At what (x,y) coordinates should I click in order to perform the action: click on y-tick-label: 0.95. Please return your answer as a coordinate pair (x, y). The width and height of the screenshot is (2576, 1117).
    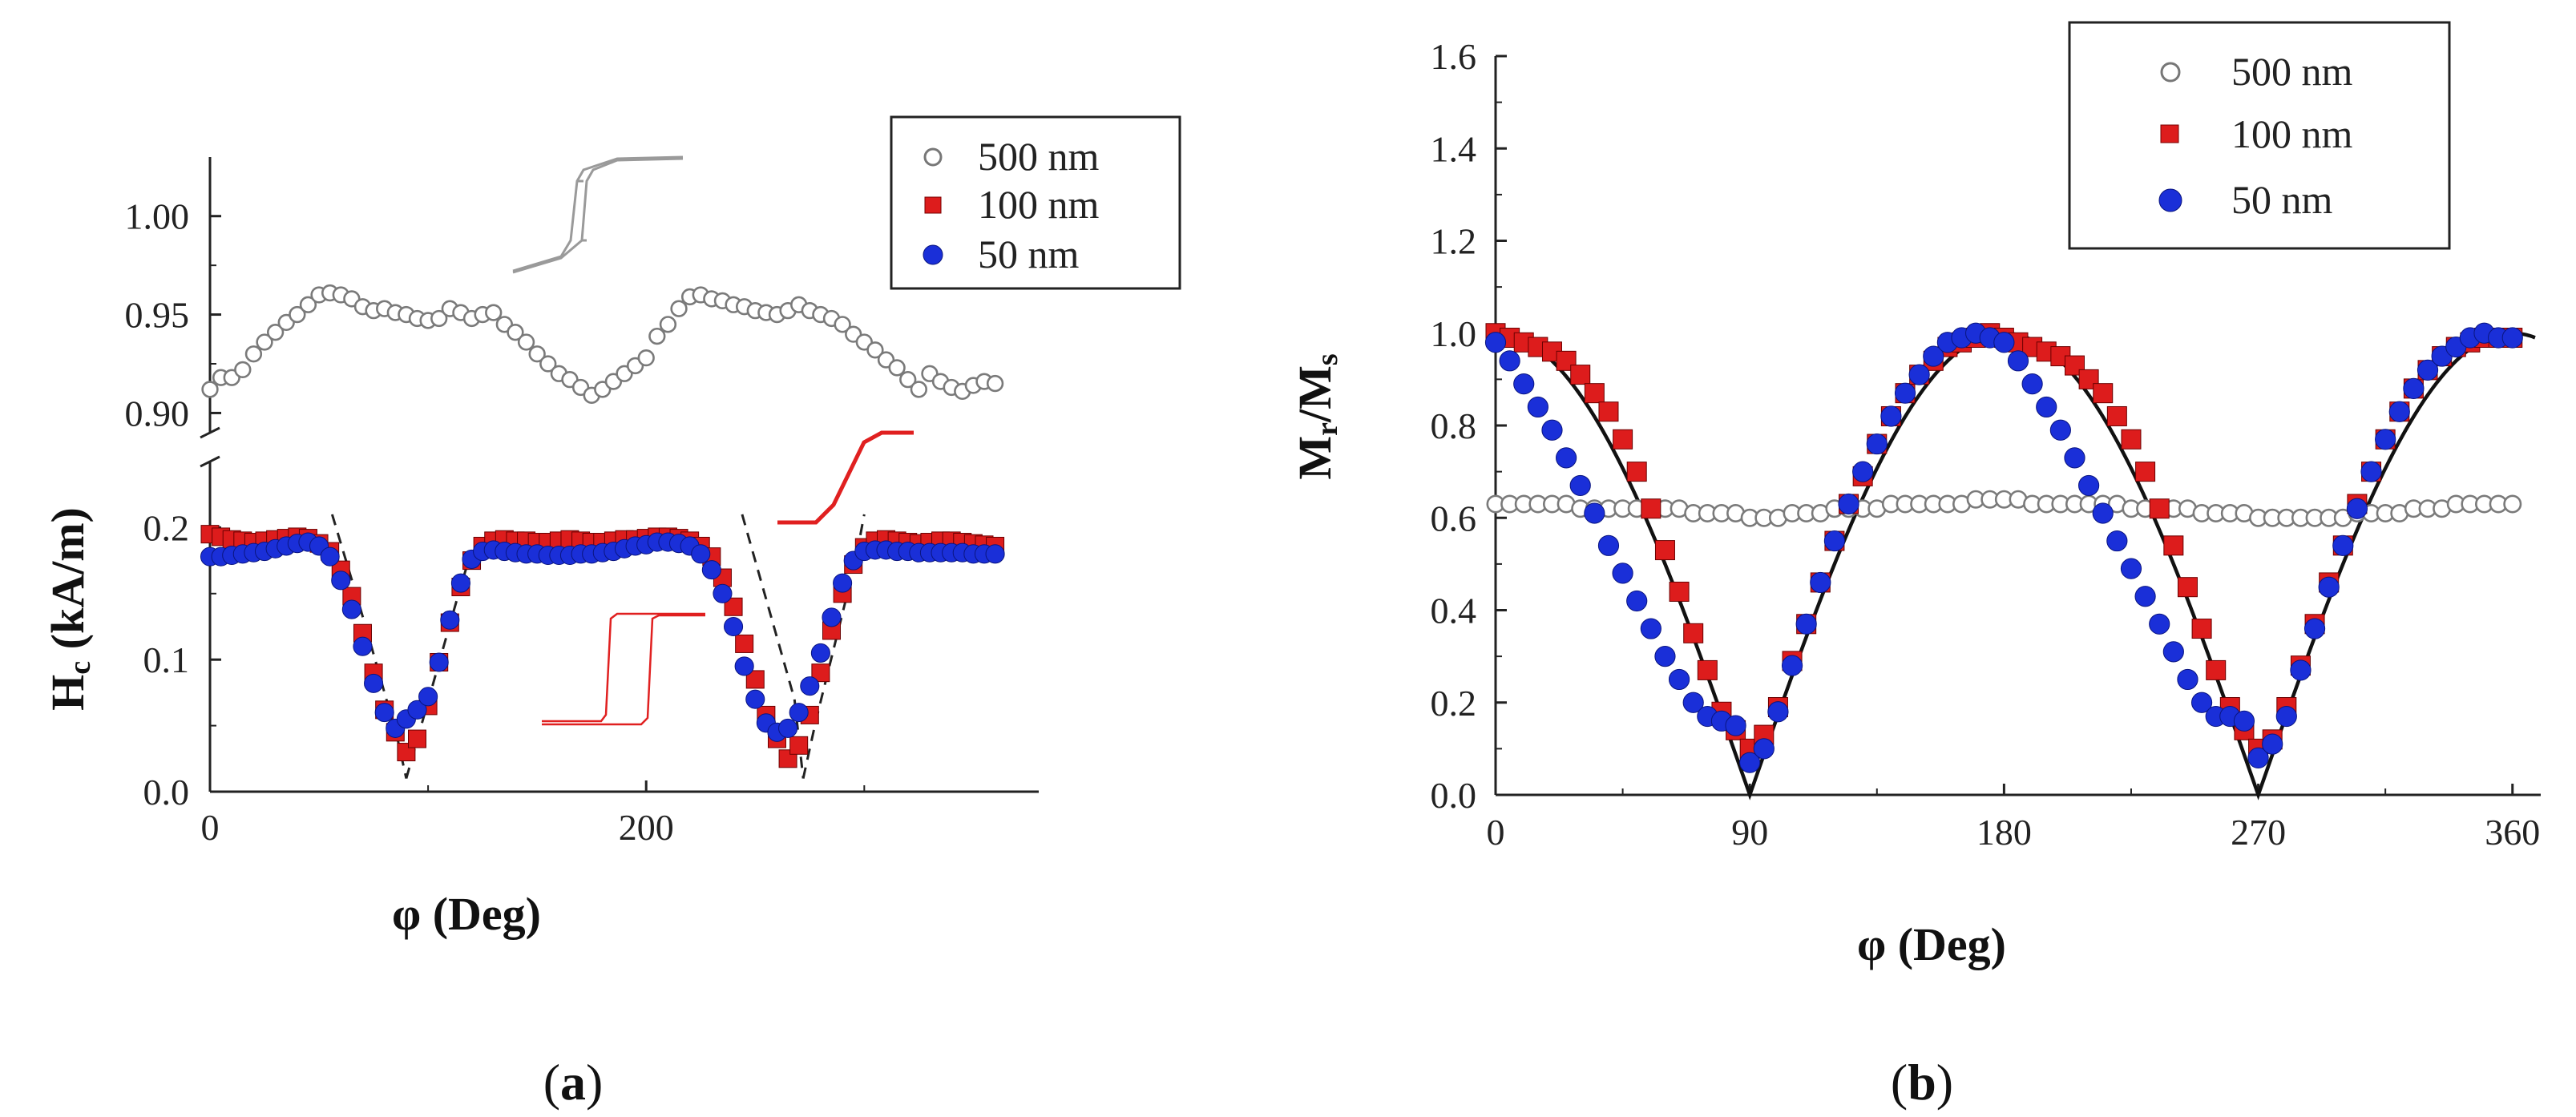
    Looking at the image, I should click on (158, 315).